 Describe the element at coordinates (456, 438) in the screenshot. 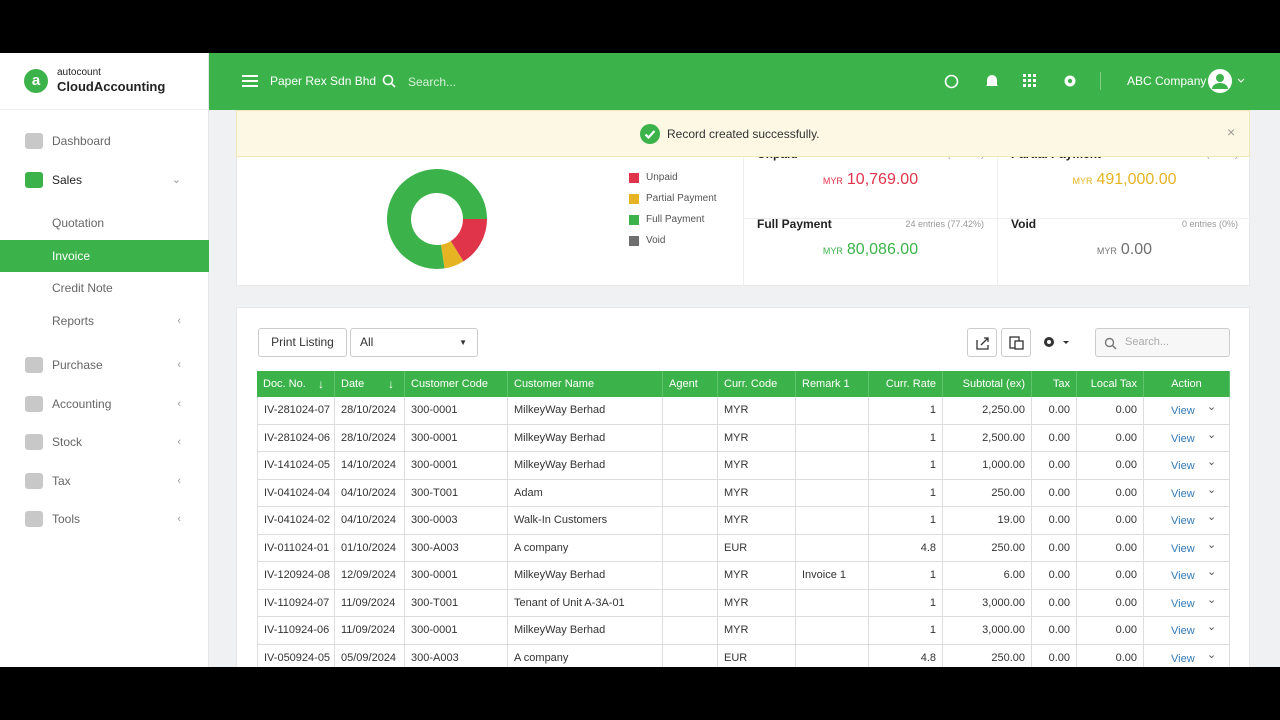

I see `table-cell: 300-0001` at that location.